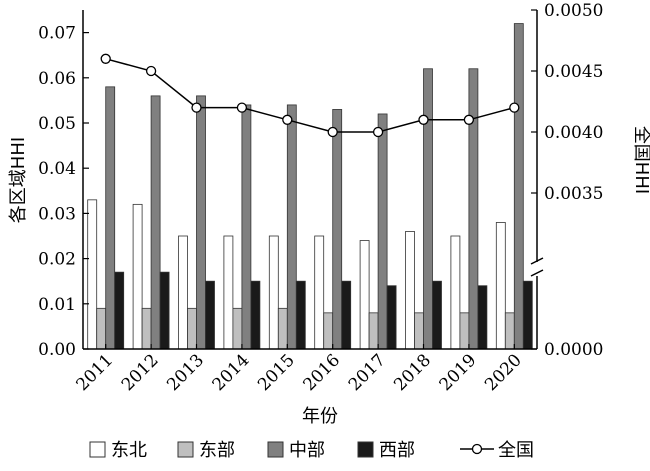  Describe the element at coordinates (573, 194) in the screenshot. I see `y2-tick-label: 0.0035` at that location.